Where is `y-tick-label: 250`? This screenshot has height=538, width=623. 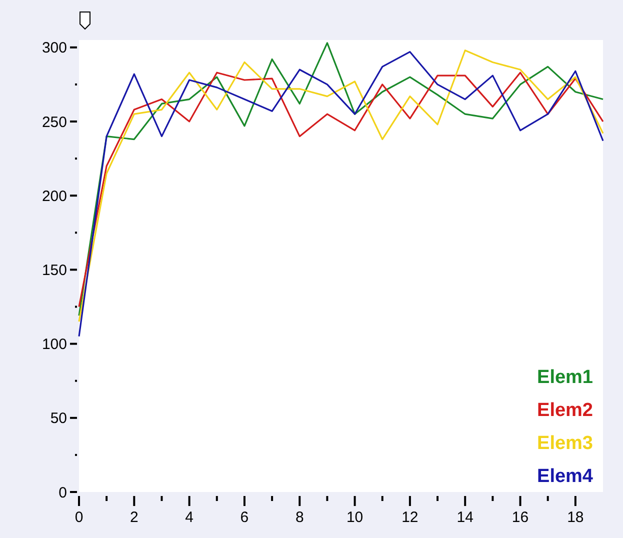 y-tick-label: 250 is located at coordinates (54, 122).